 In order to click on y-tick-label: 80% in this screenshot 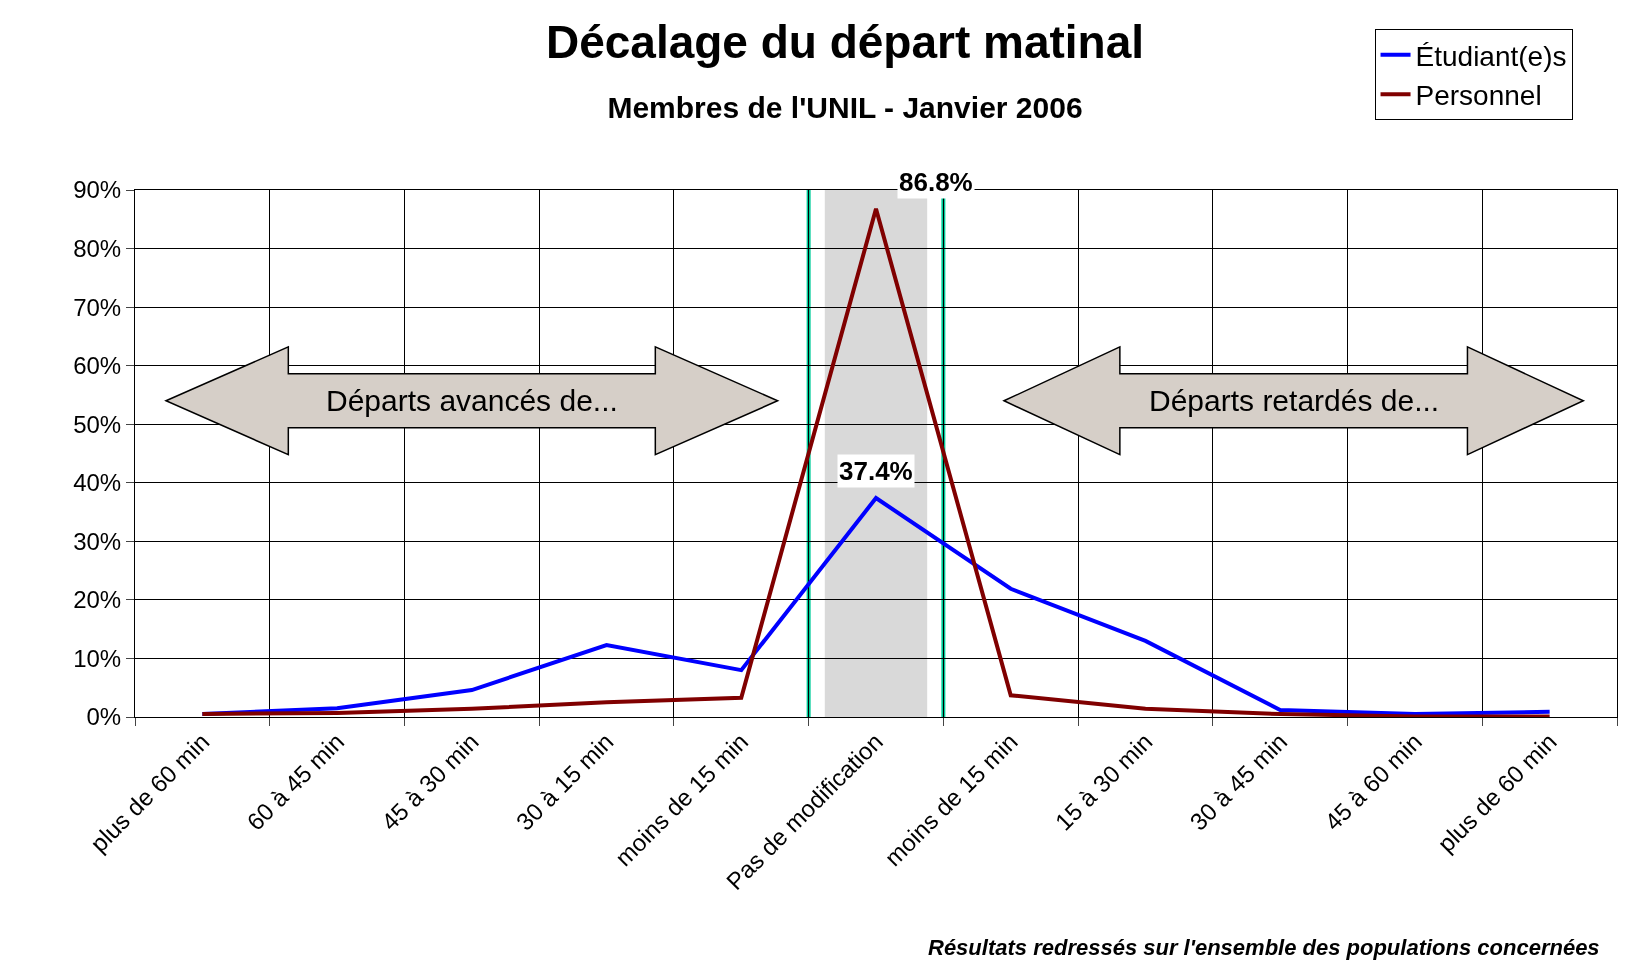, I will do `click(97, 248)`.